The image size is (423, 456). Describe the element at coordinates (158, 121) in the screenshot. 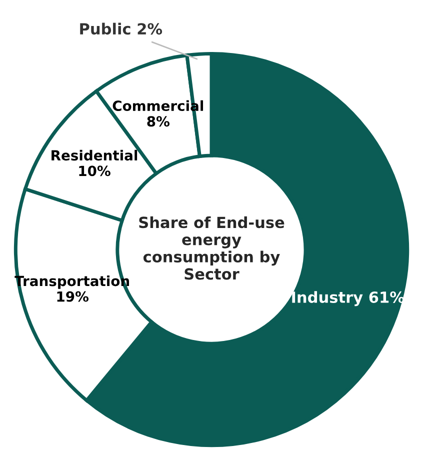

I see `data-label: 8%` at that location.